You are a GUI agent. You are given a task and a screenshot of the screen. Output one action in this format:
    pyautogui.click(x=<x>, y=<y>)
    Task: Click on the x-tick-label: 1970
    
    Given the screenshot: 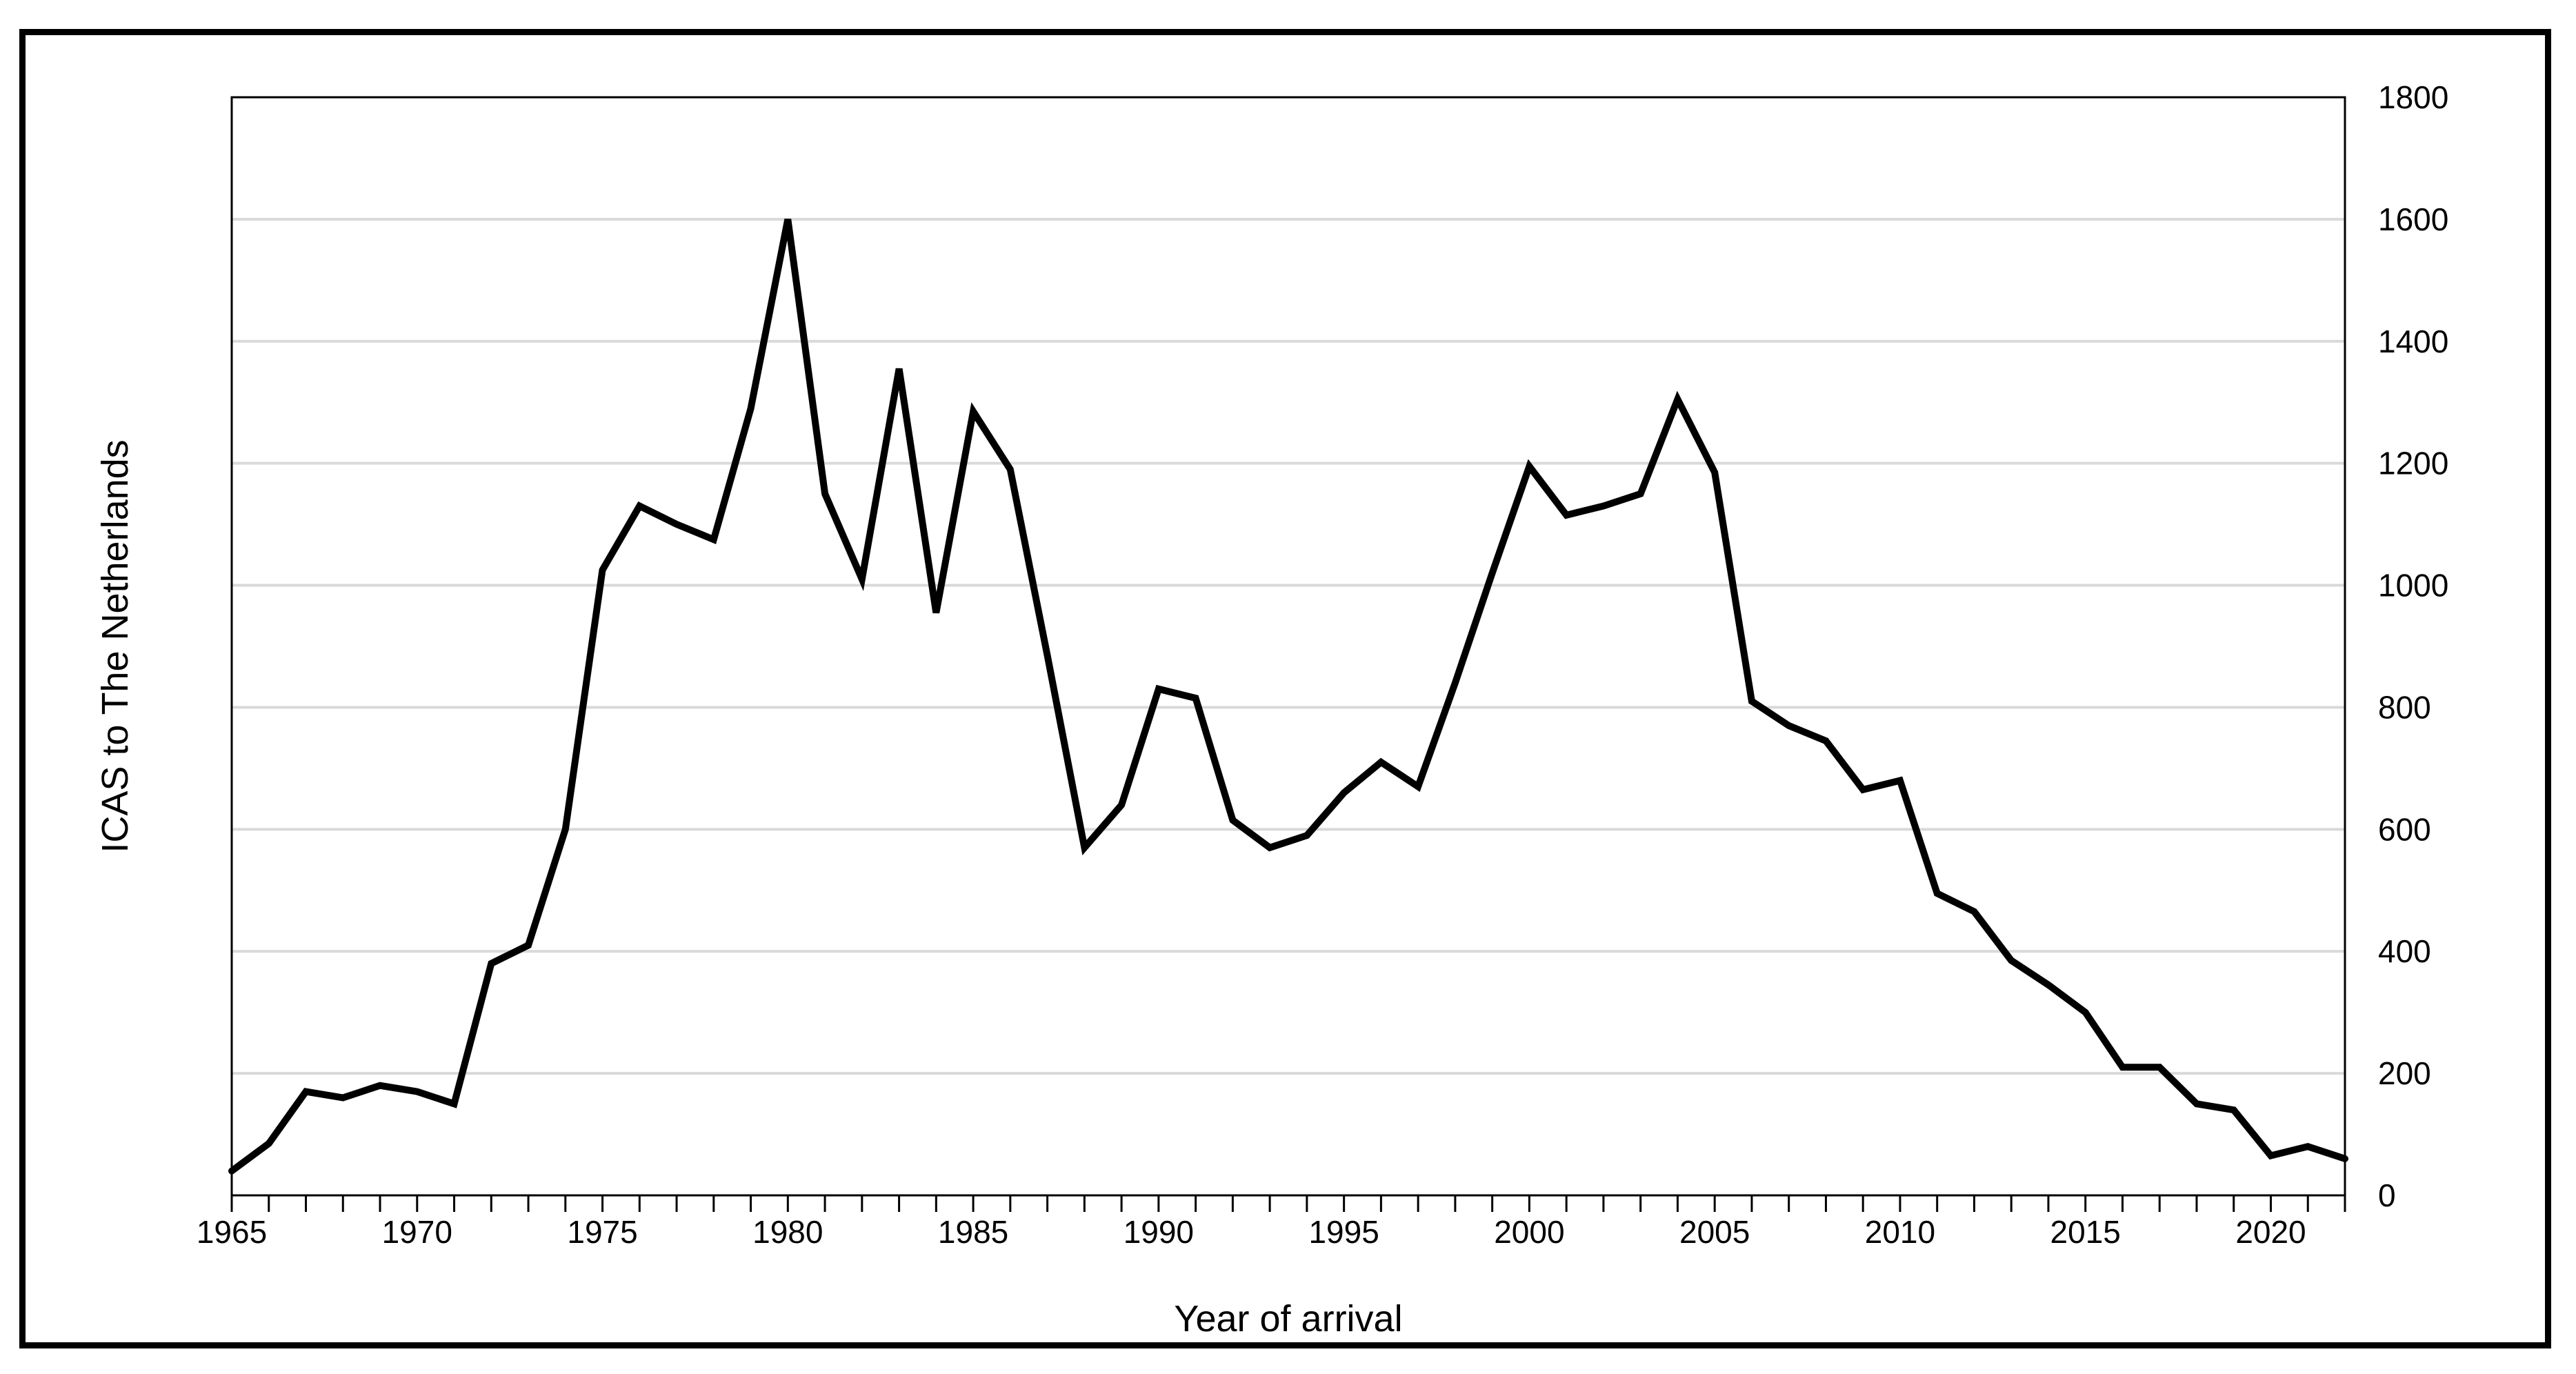 What is the action you would take?
    pyautogui.click(x=417, y=1232)
    